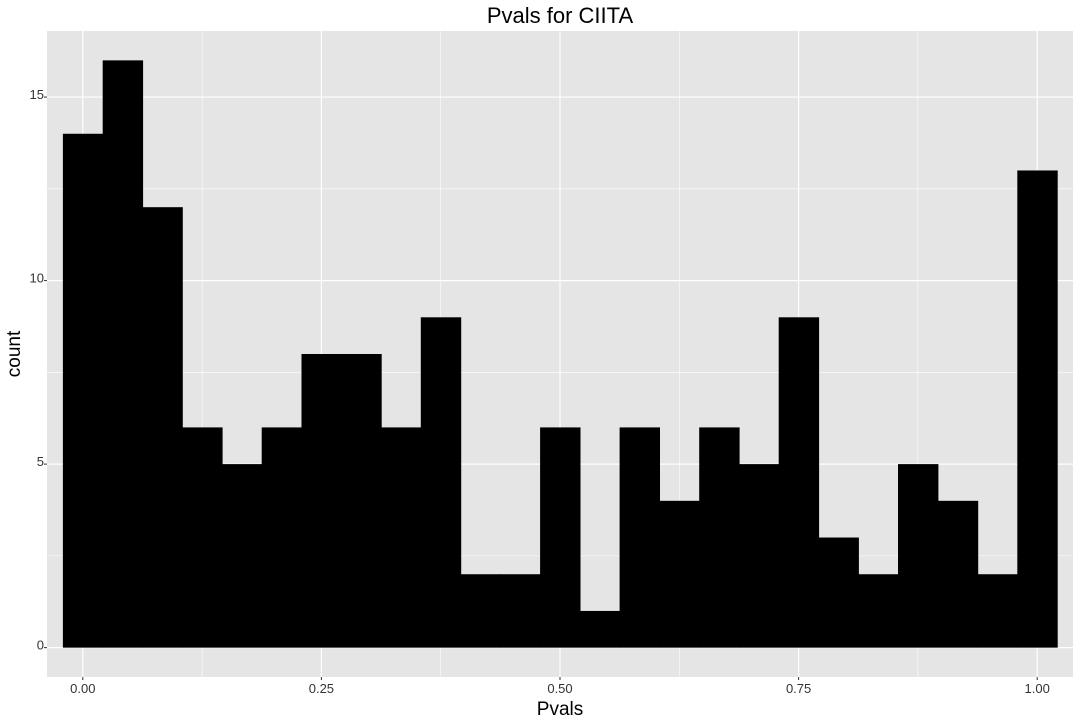 The width and height of the screenshot is (1080, 720). Describe the element at coordinates (560, 15) in the screenshot. I see `chart-title: Pvals for CIITA` at that location.